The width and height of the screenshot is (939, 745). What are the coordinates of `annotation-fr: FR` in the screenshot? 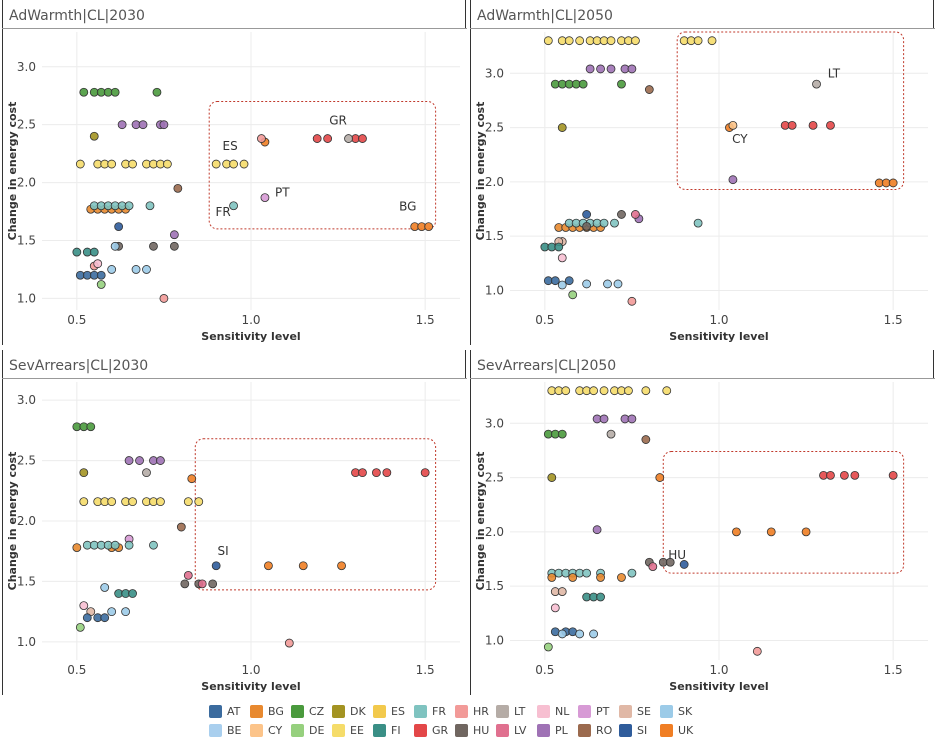 It's located at (223, 212).